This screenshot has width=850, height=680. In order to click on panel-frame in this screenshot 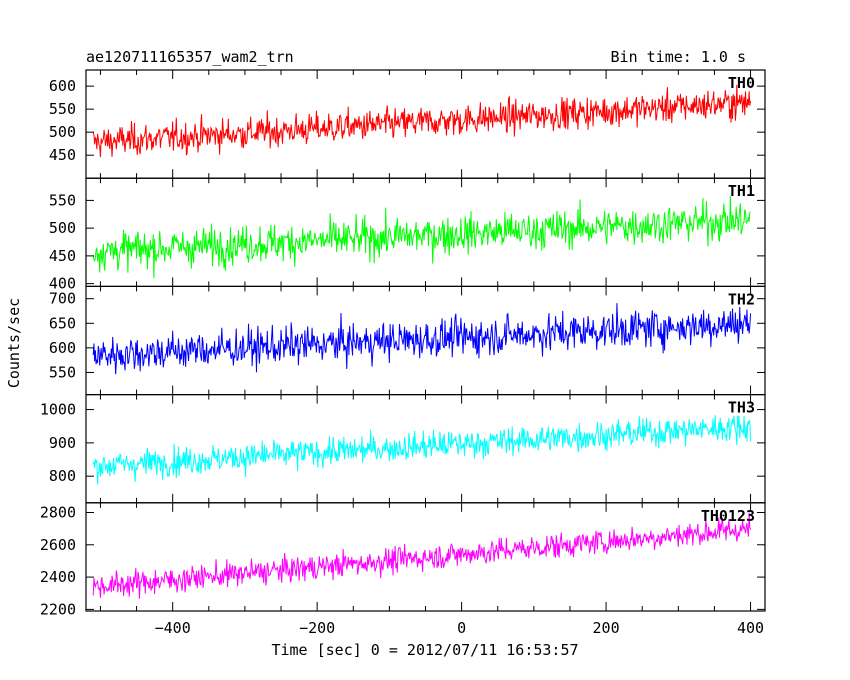, I will do `click(425, 124)`.